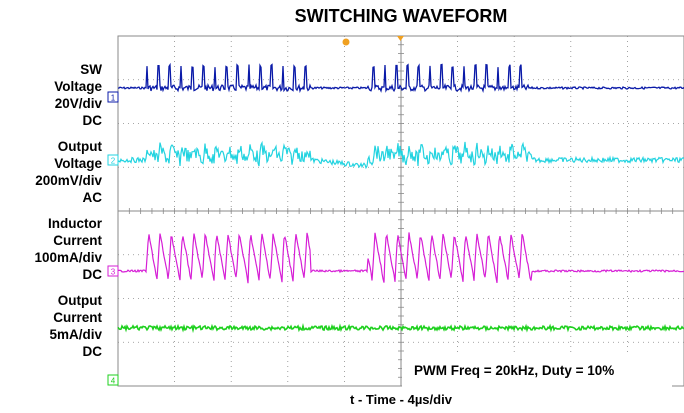 Image resolution: width=684 pixels, height=413 pixels. I want to click on chart-title: SWITCHING WAVEFORM, so click(401, 16).